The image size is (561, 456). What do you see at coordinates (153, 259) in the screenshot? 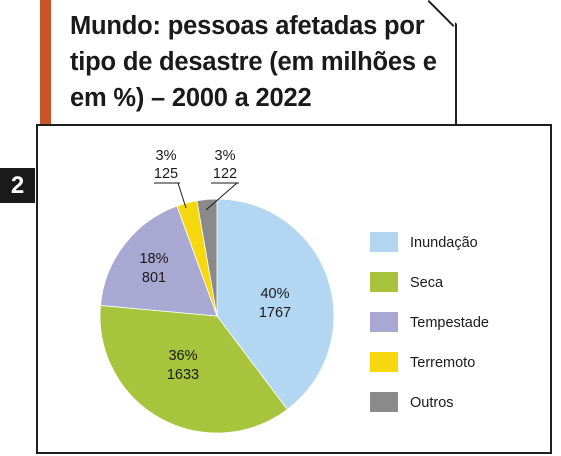
I see `slice-percent-label-tempestade: 18%` at bounding box center [153, 259].